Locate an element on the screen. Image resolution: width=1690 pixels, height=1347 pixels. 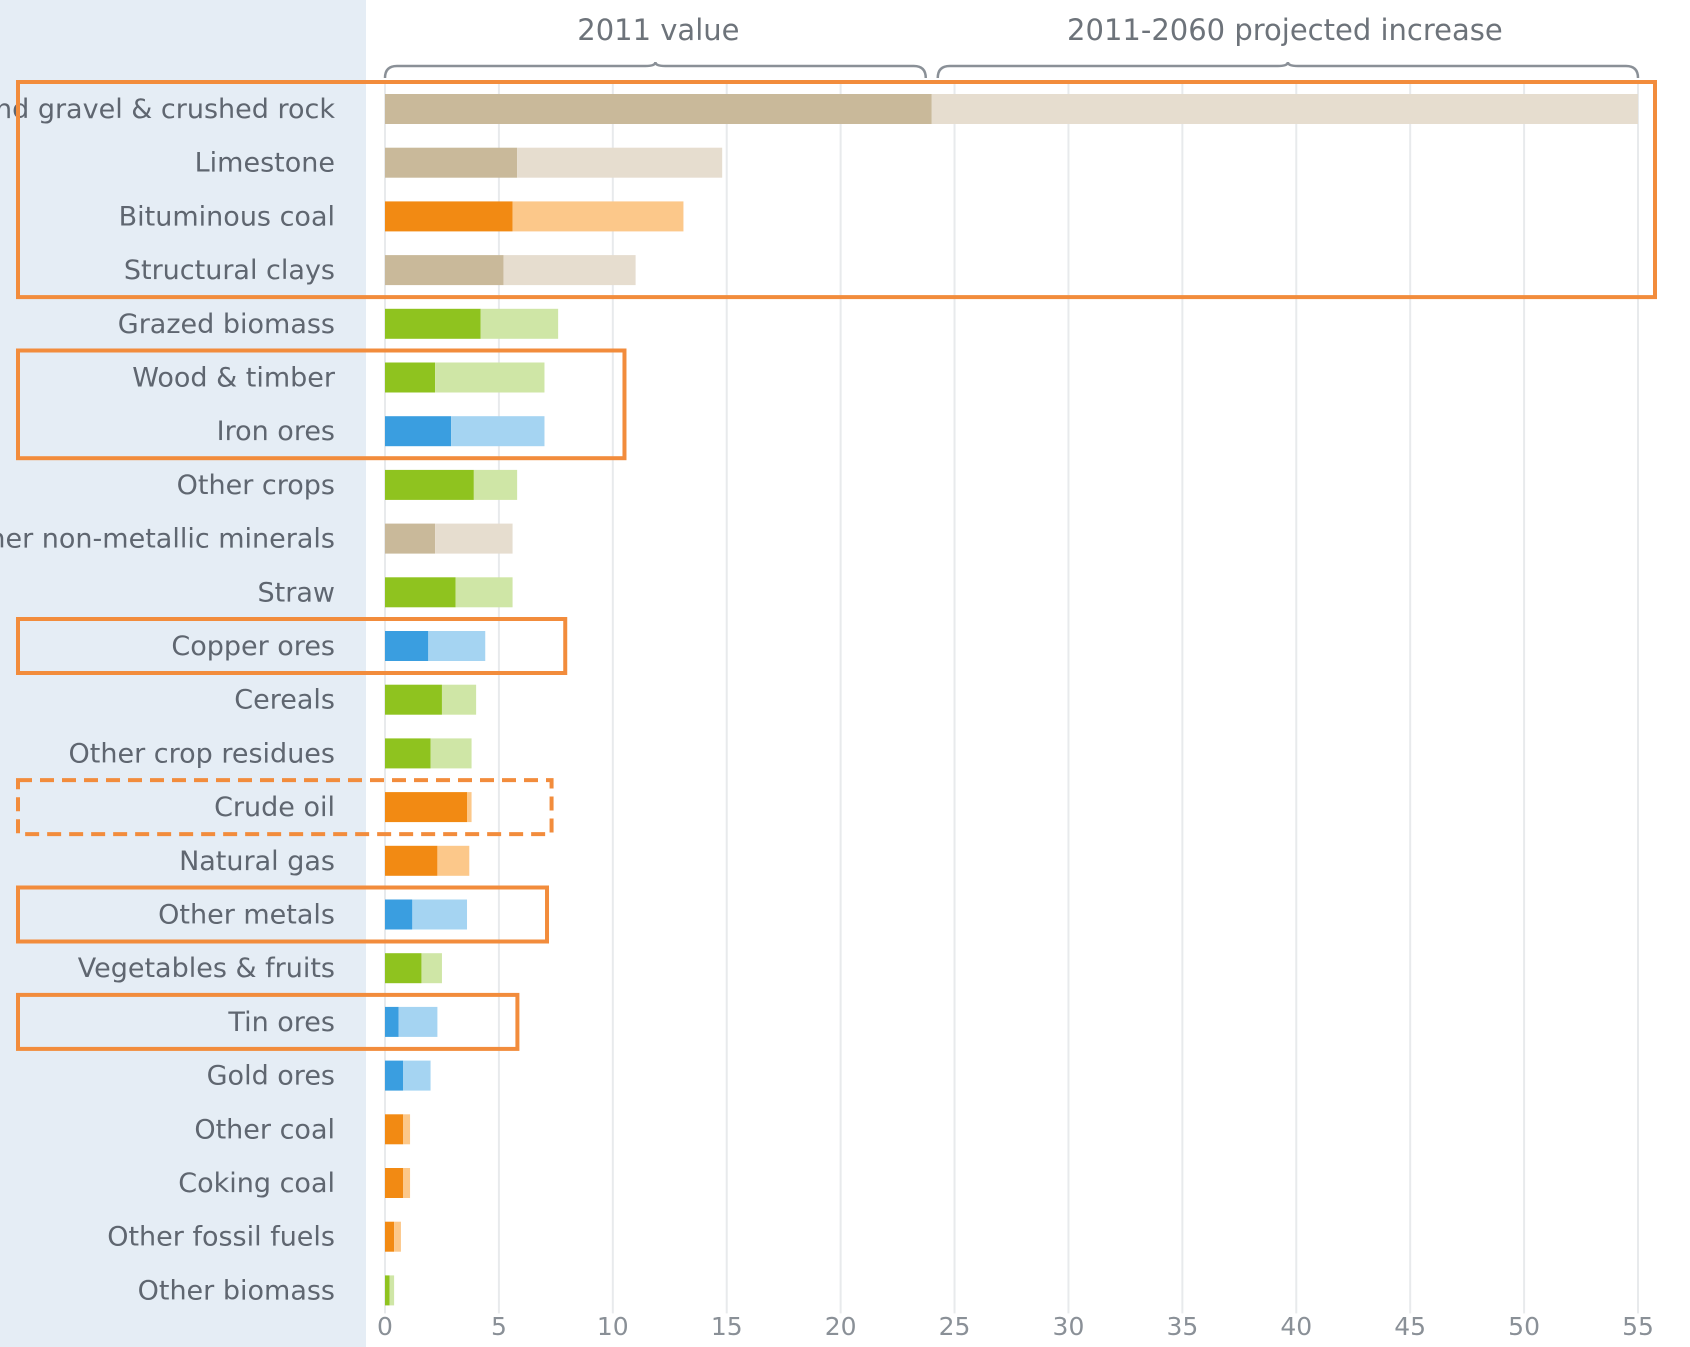
category-label-cereals: Cereals is located at coordinates (284, 700).